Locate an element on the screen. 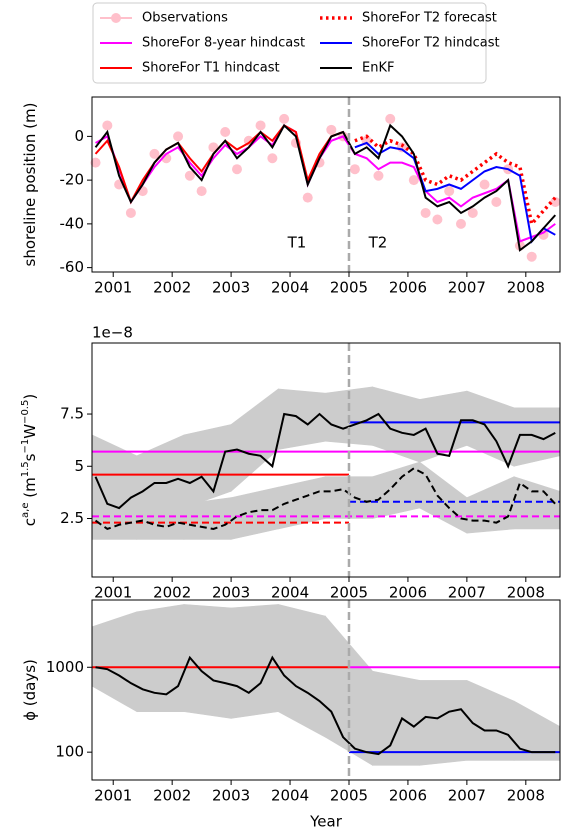 This screenshot has width=574, height=834. legend-label: ShoreFor T2 forecast is located at coordinates (429, 18).